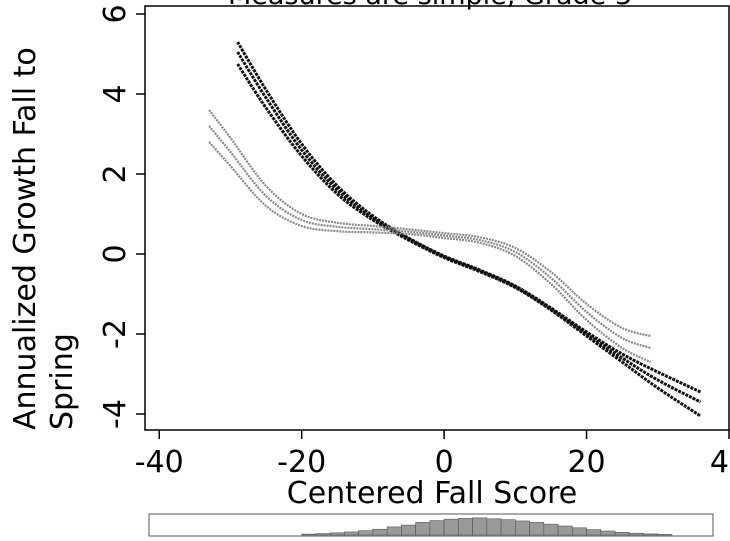  What do you see at coordinates (115, 334) in the screenshot?
I see `y-tick-label: -2` at bounding box center [115, 334].